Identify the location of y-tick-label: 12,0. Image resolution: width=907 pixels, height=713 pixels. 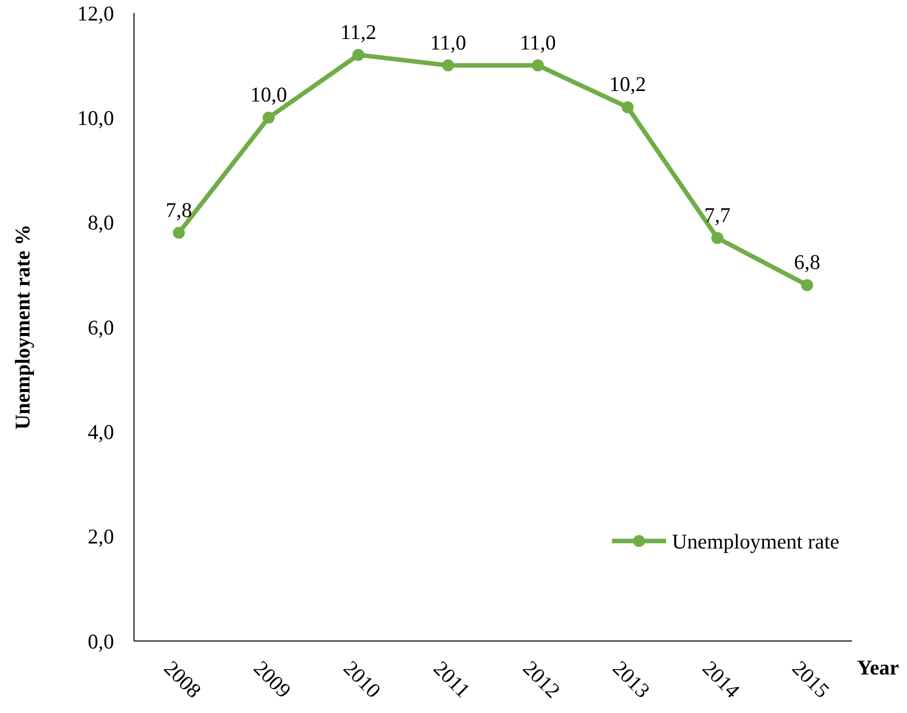
(95, 13).